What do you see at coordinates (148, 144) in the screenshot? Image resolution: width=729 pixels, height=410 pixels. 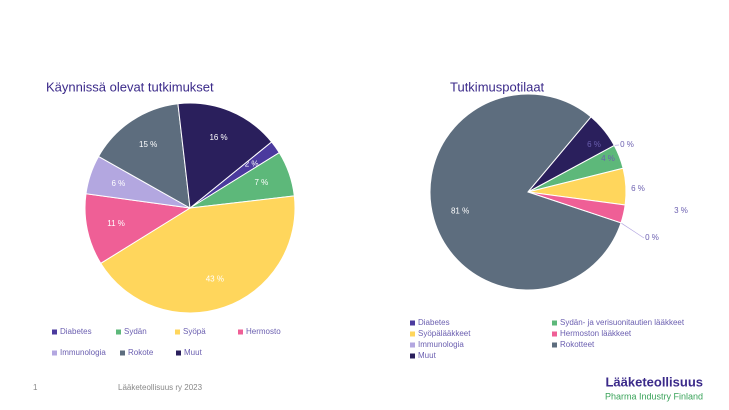 I see `data-label: 15 %` at bounding box center [148, 144].